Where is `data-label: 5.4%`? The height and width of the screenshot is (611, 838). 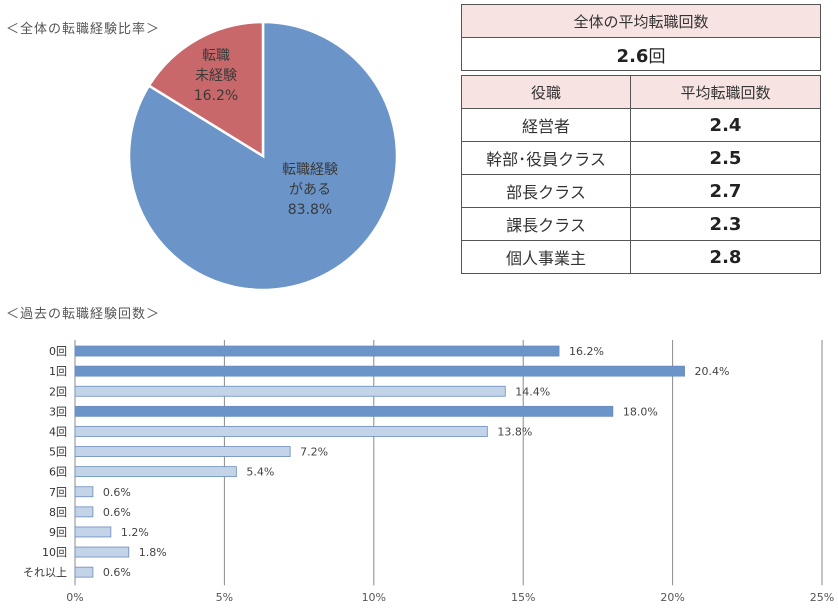
data-label: 5.4% is located at coordinates (260, 472).